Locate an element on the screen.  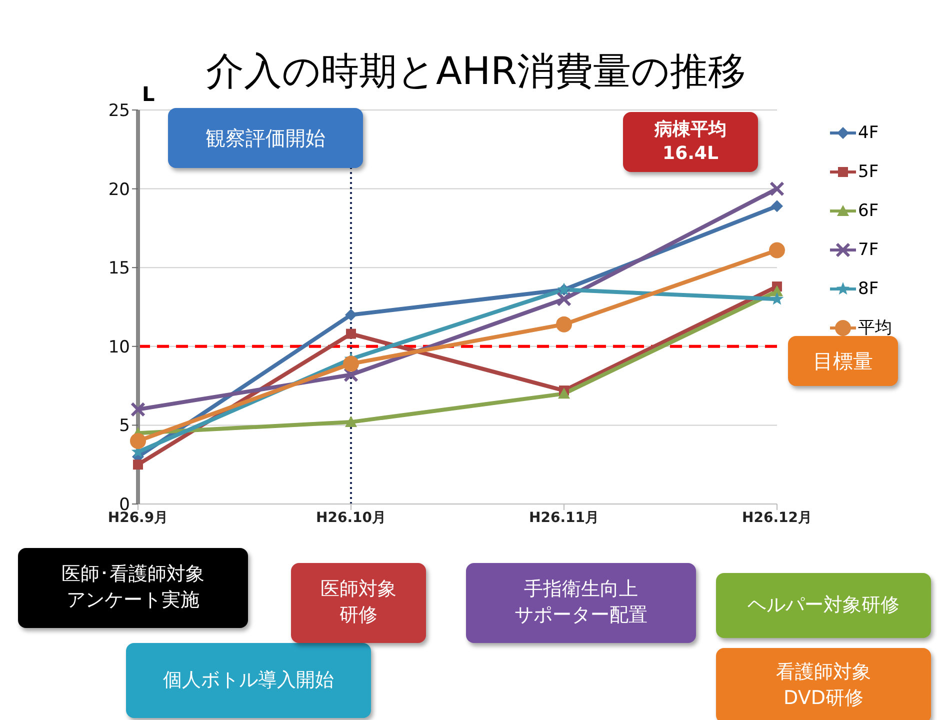
callout: 手指衛生向上サポーター配置 is located at coordinates (581, 603).